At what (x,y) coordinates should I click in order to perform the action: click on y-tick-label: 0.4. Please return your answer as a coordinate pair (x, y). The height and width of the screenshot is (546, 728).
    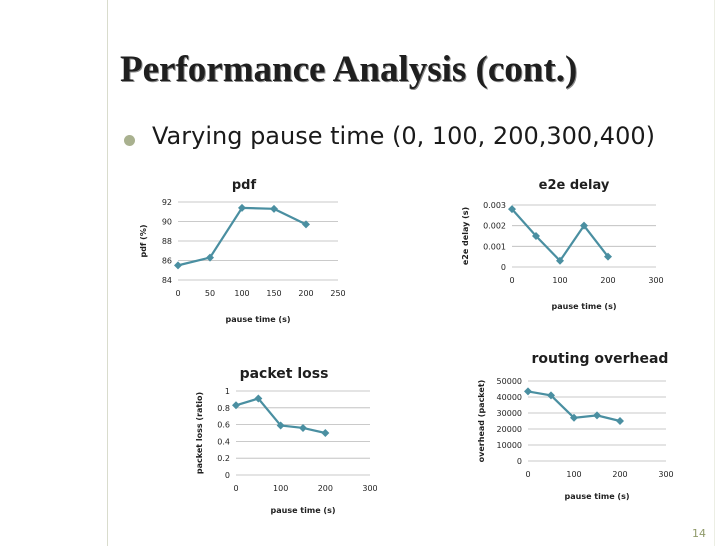
    Looking at the image, I should click on (223, 441).